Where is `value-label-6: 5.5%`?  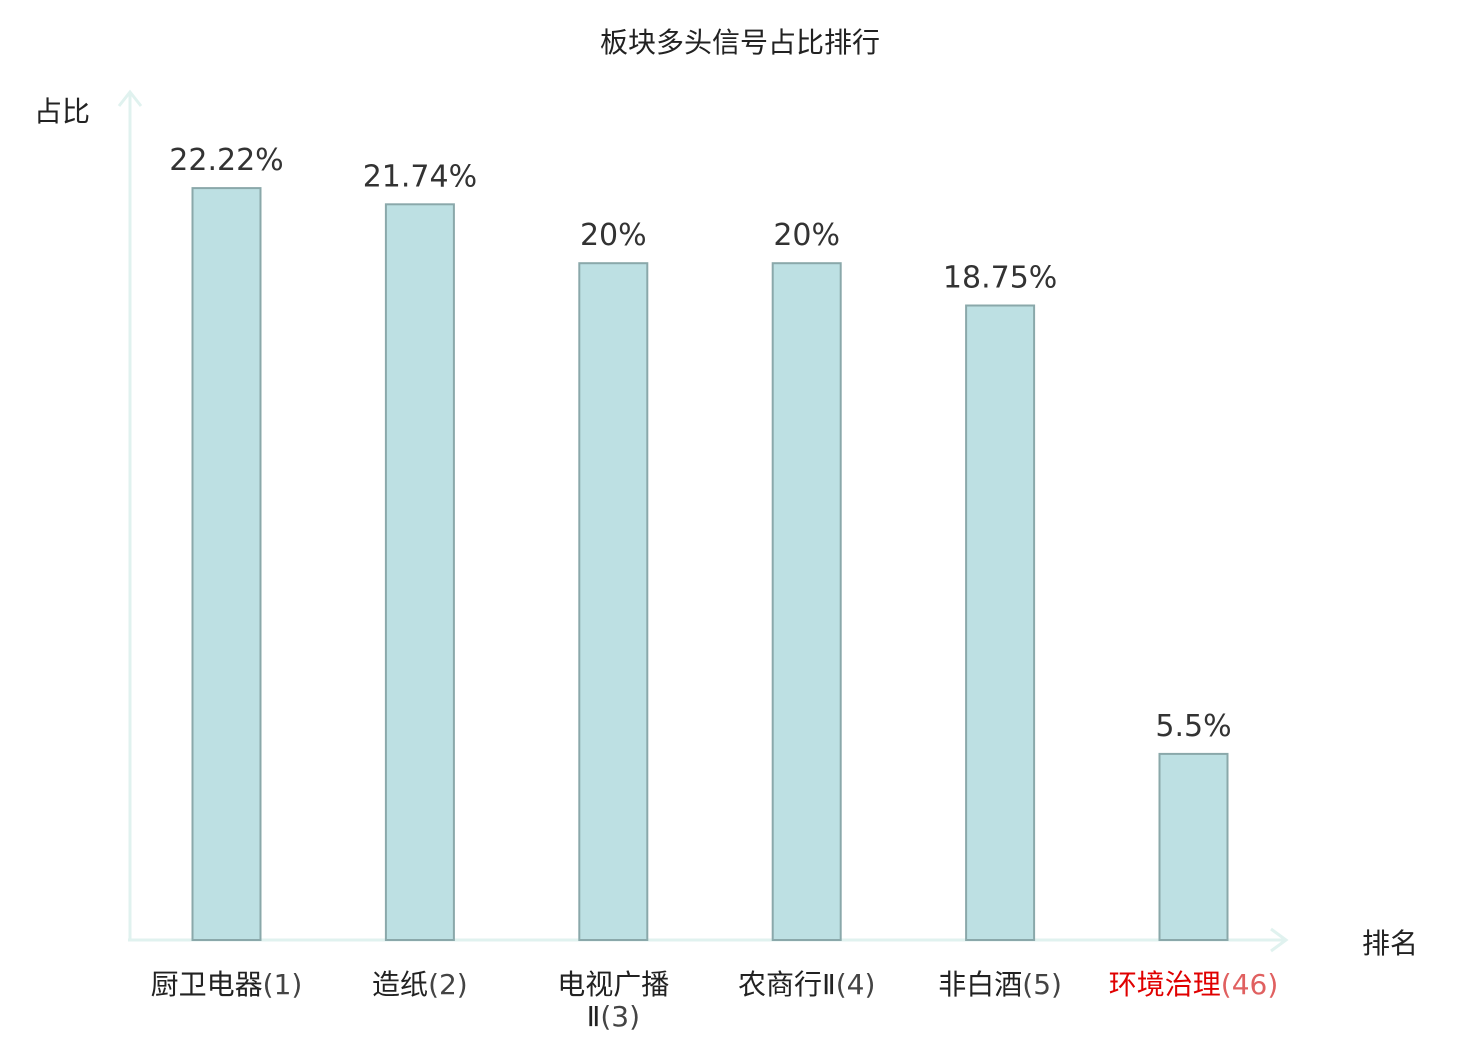
value-label-6: 5.5% is located at coordinates (1193, 726).